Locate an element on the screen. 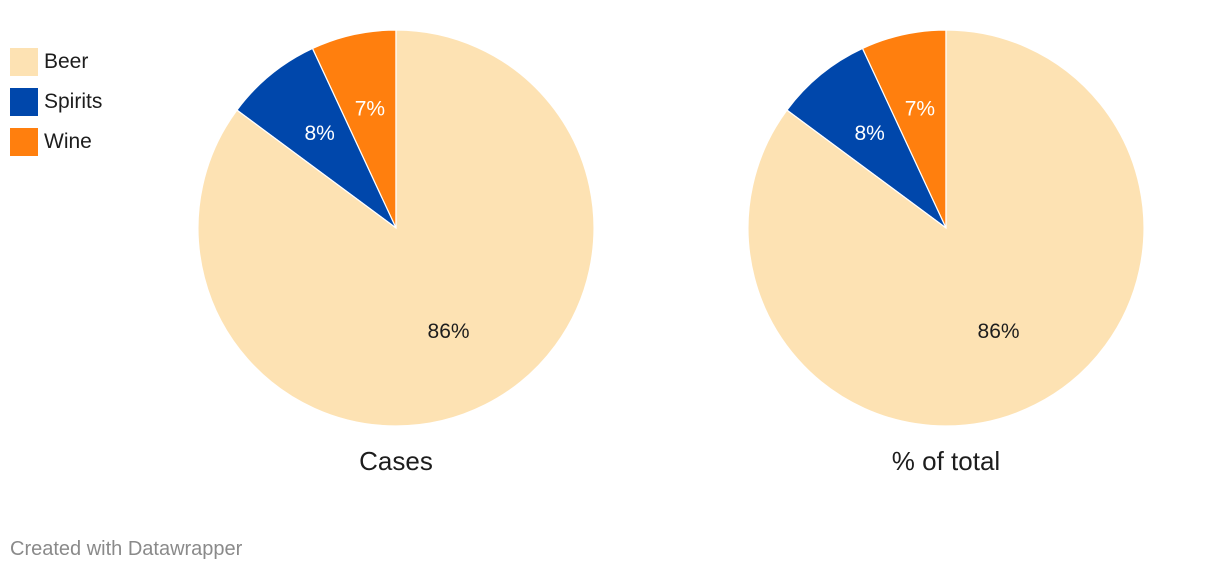 The height and width of the screenshot is (574, 1220). legend-swatch-wine is located at coordinates (24, 142).